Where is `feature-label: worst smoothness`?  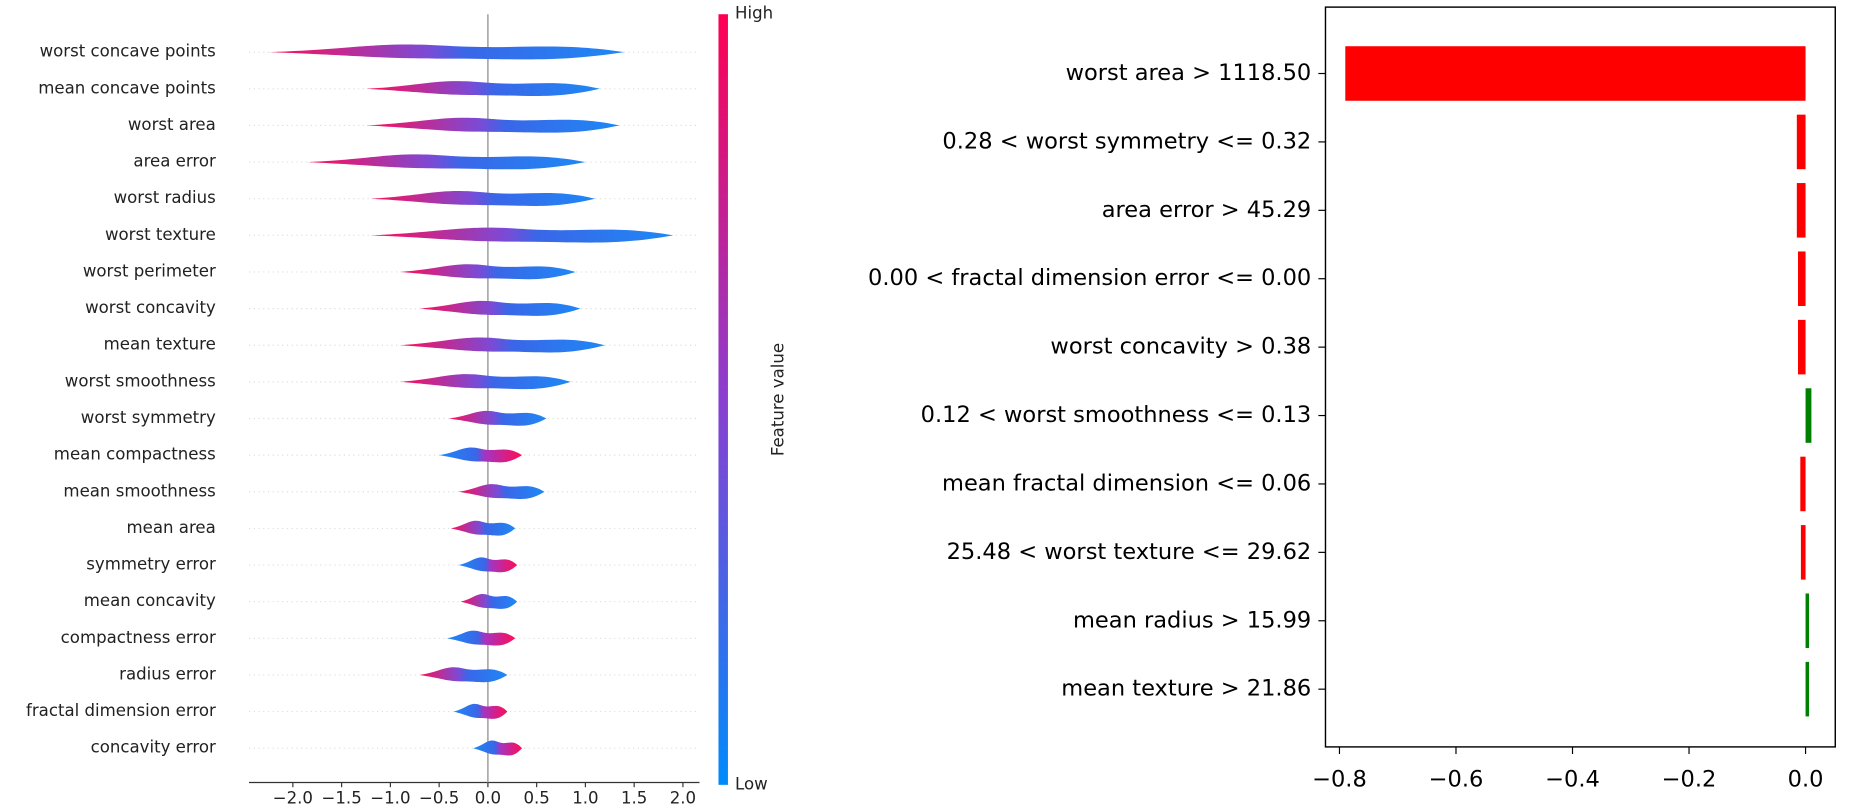 feature-label: worst smoothness is located at coordinates (140, 380).